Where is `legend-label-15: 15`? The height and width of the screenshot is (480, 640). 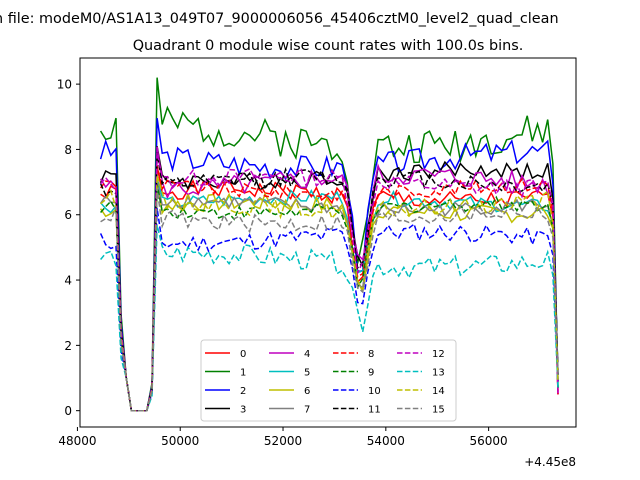
legend-label-15: 15 is located at coordinates (438, 410).